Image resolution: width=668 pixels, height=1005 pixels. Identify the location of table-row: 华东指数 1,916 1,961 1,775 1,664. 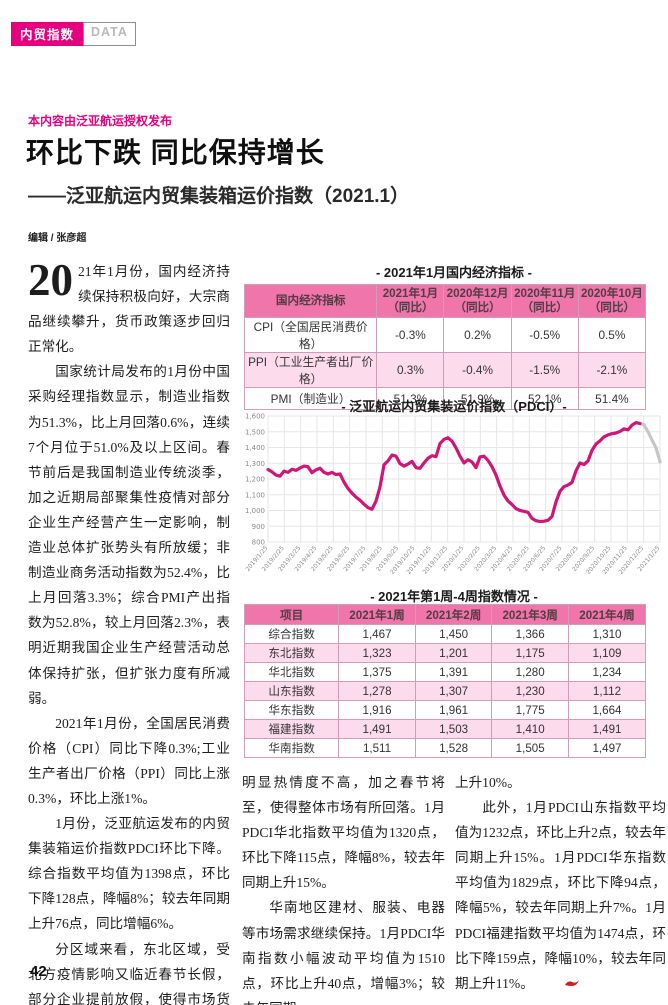
(445, 710).